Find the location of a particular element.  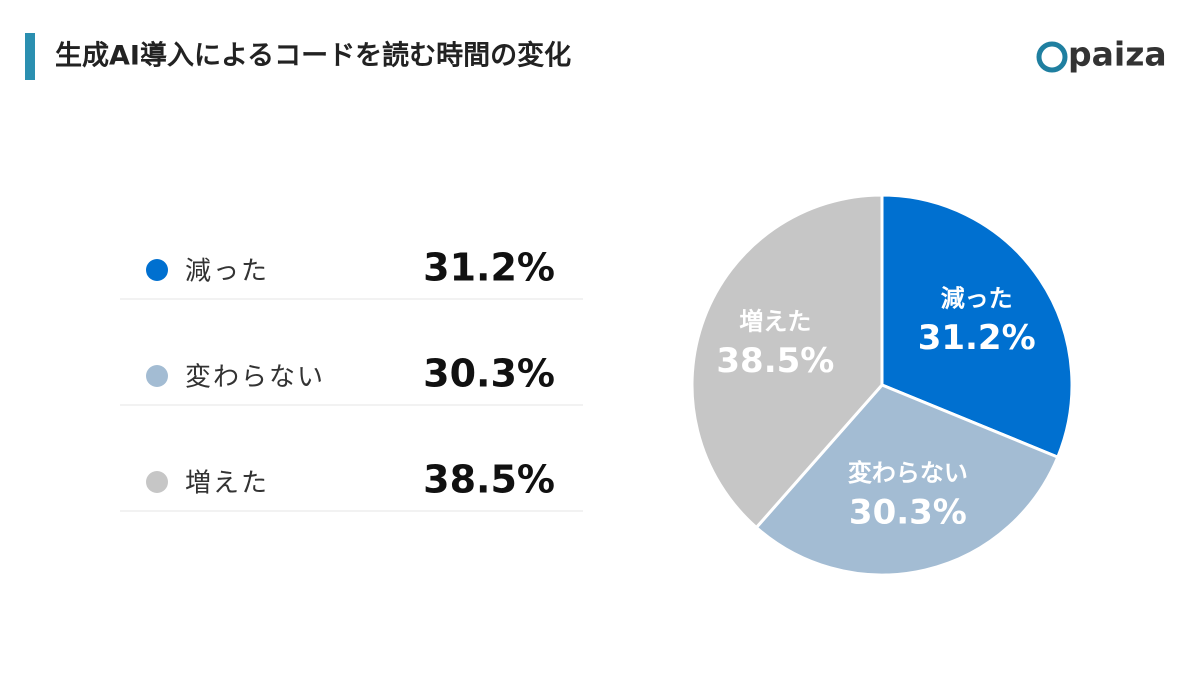

slice-category: 減った is located at coordinates (977, 299).